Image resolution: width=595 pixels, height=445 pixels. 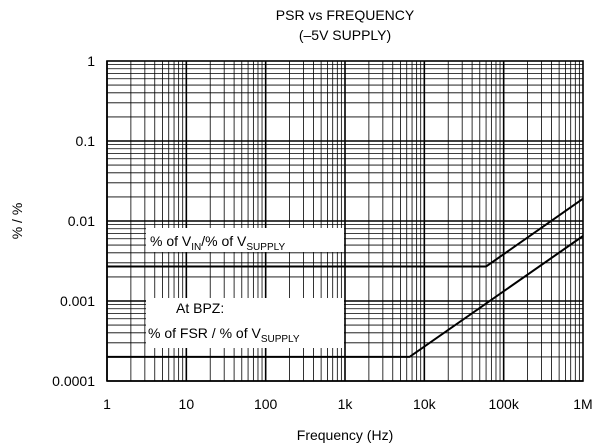 What do you see at coordinates (81, 221) in the screenshot?
I see `y-tick-label: 0.01` at bounding box center [81, 221].